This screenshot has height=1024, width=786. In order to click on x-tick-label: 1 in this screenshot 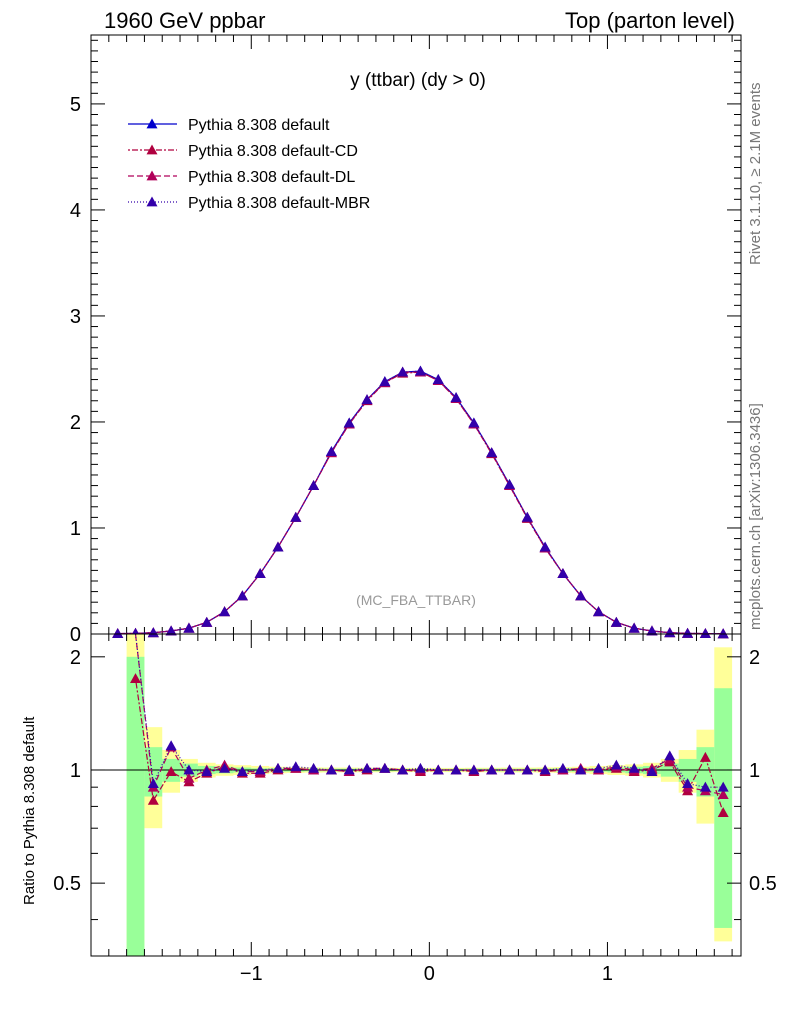, I will do `click(607, 974)`.